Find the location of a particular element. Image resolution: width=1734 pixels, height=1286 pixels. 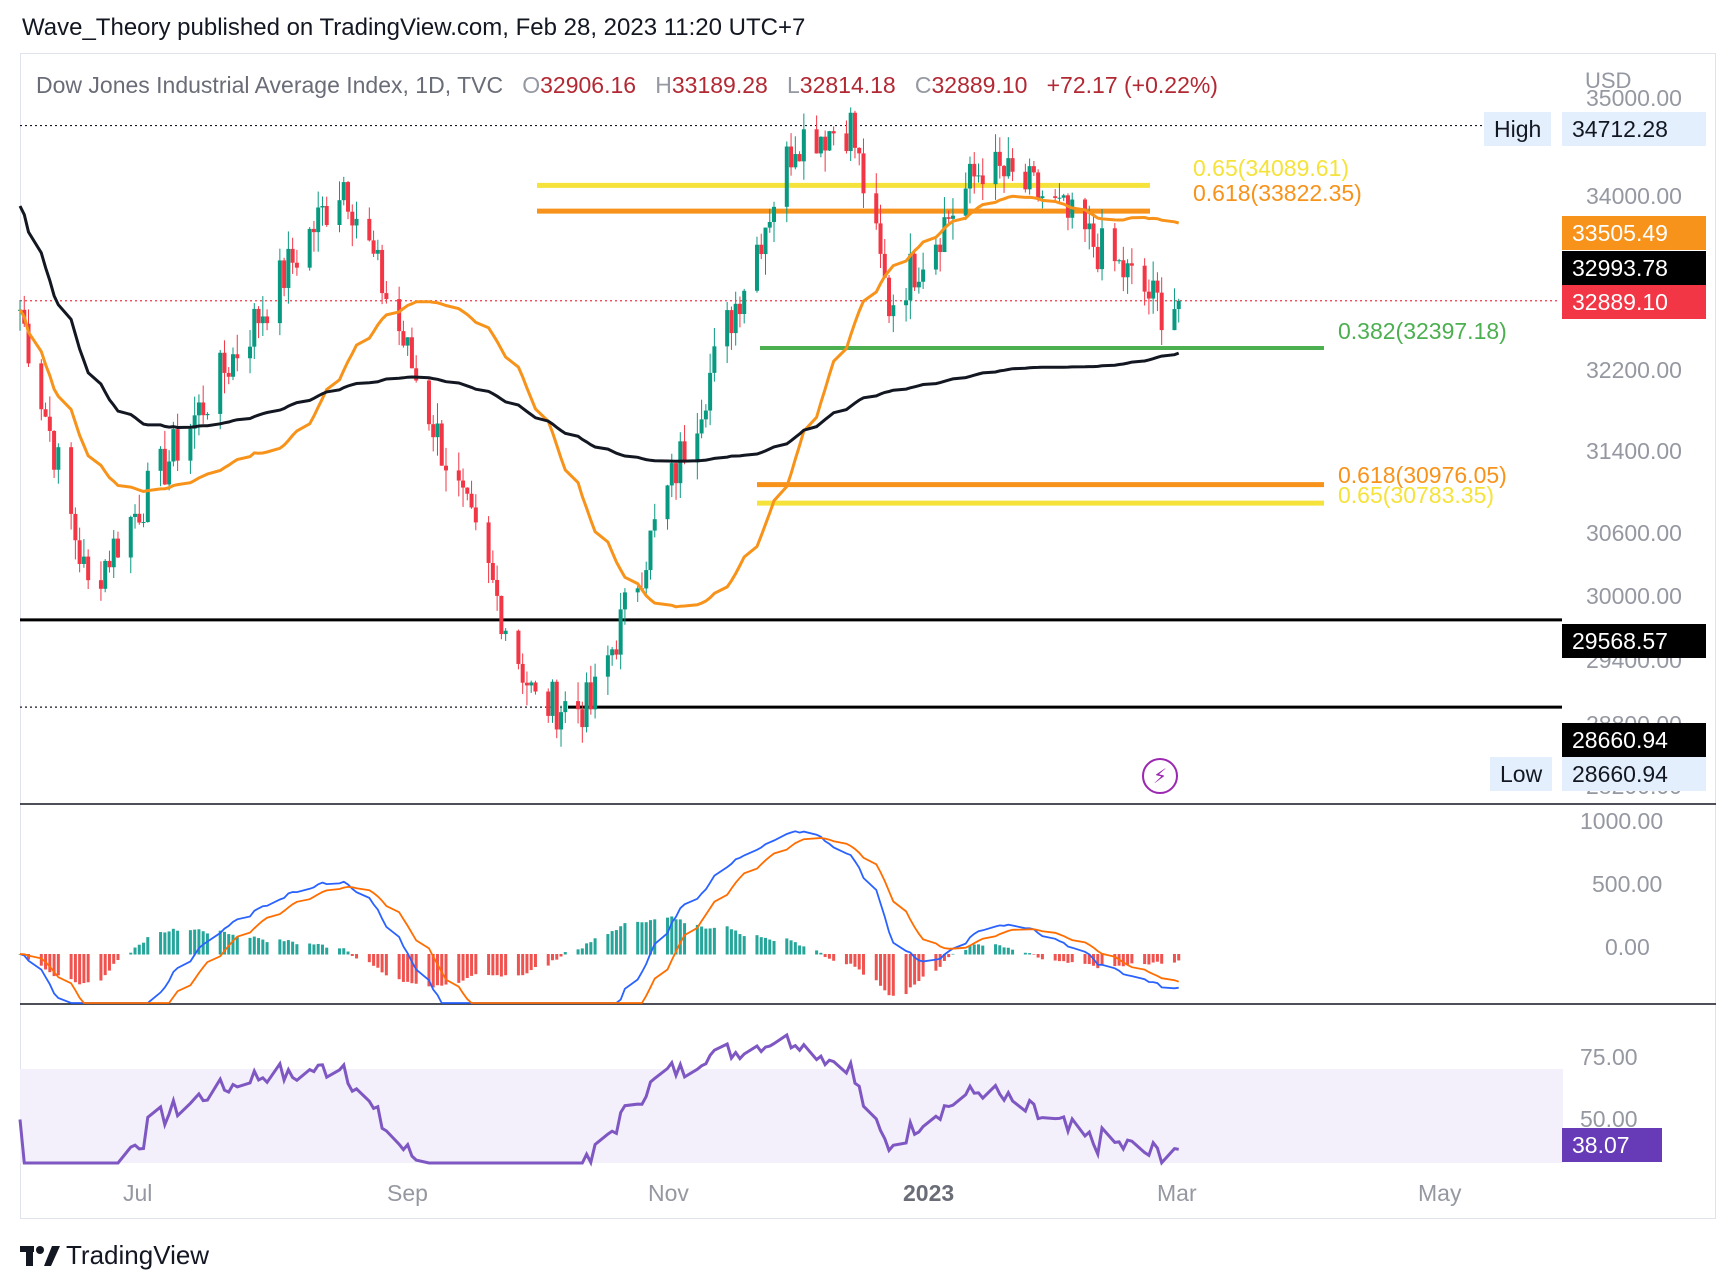

lightning-icon: ⚡ is located at coordinates (1160, 776).